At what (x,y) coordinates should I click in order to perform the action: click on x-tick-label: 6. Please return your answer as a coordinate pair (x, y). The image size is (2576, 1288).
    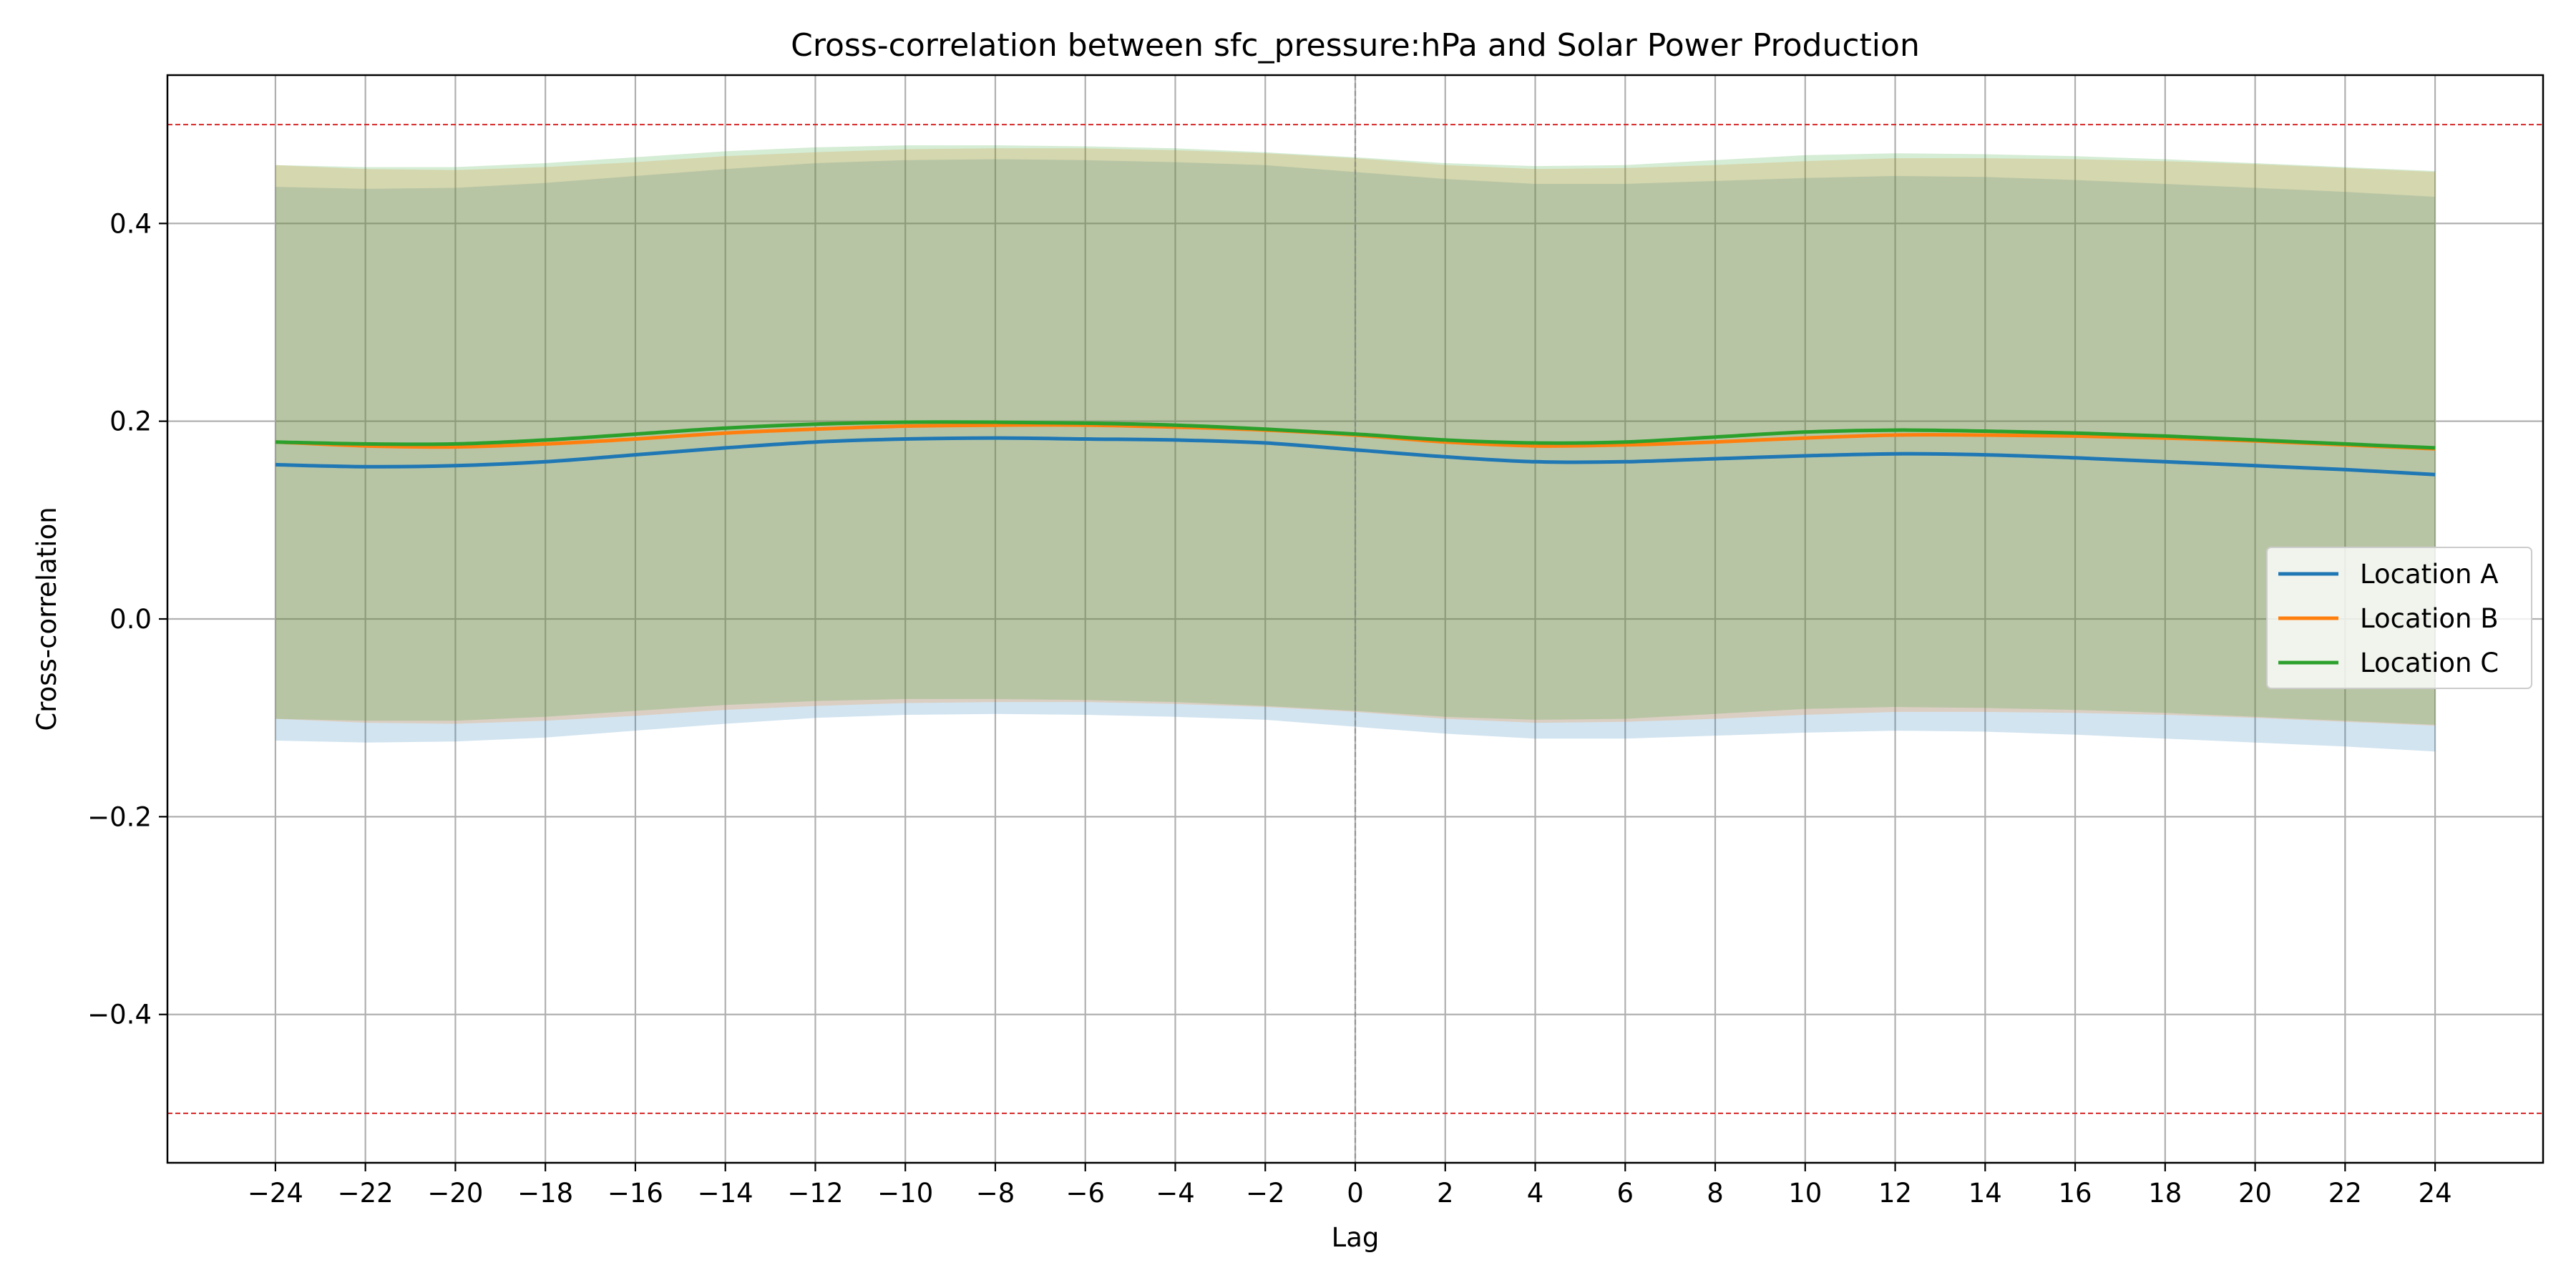
    Looking at the image, I should click on (1625, 1193).